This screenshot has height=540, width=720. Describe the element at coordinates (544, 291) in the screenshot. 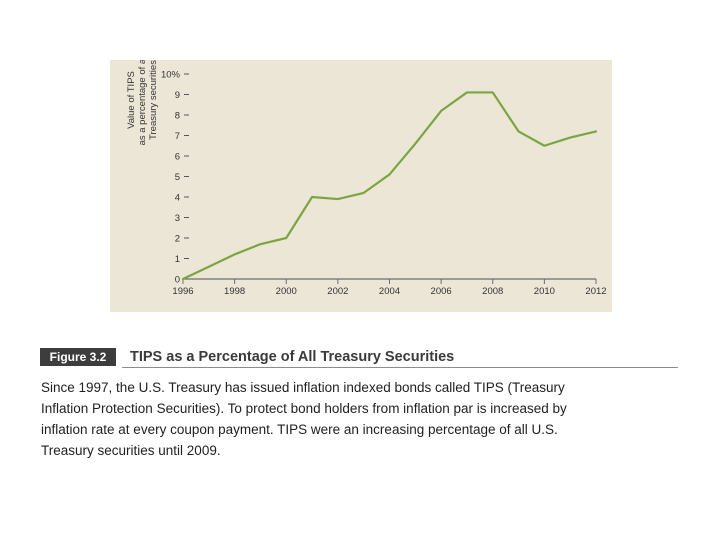

I see `x-tick-label: 2010` at that location.